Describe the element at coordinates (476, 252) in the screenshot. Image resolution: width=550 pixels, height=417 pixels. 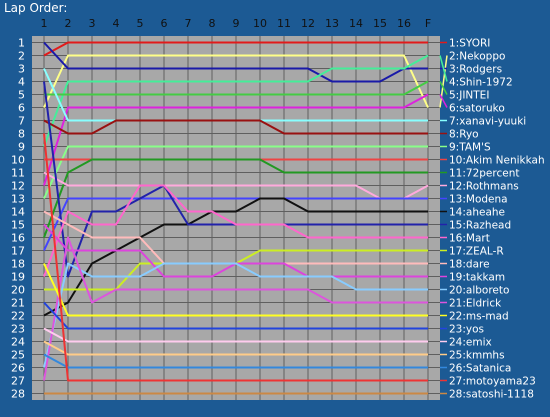
I see `legend-entry: 17:ZEAL-R` at that location.